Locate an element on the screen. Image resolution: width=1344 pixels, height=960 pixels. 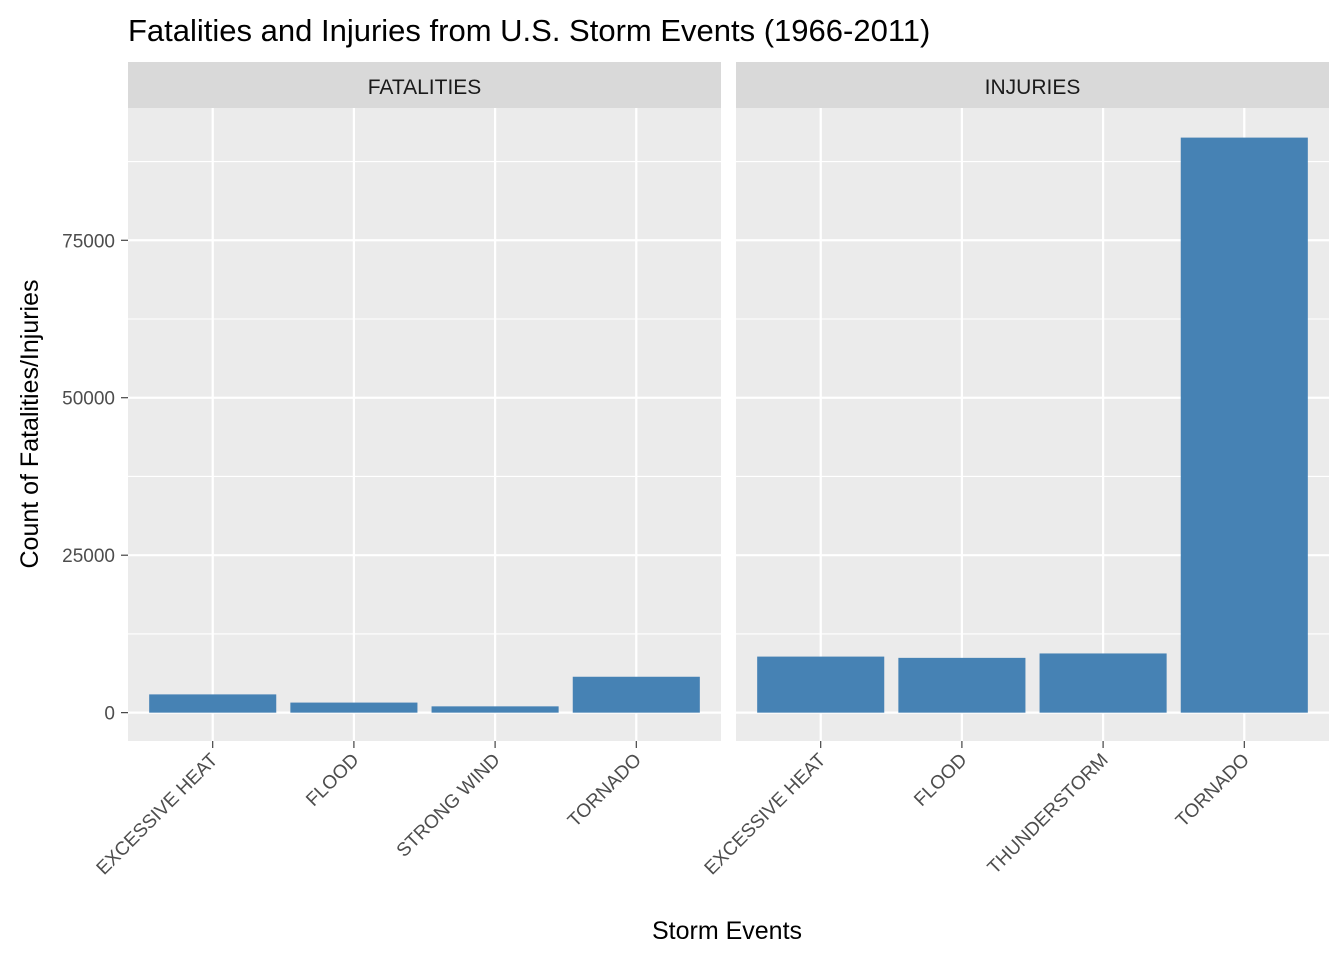
bar-injuries-excessive-heat is located at coordinates (821, 684).